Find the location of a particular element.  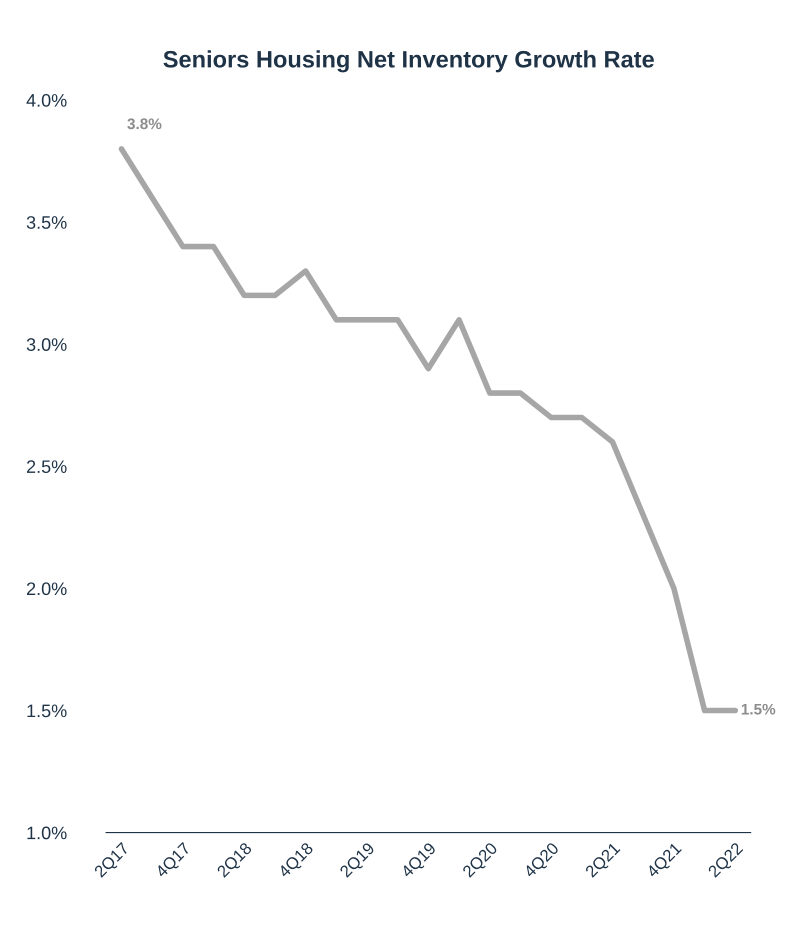

chart-title: Seniors Housing Net Inventory Growth Rate is located at coordinates (408, 61).